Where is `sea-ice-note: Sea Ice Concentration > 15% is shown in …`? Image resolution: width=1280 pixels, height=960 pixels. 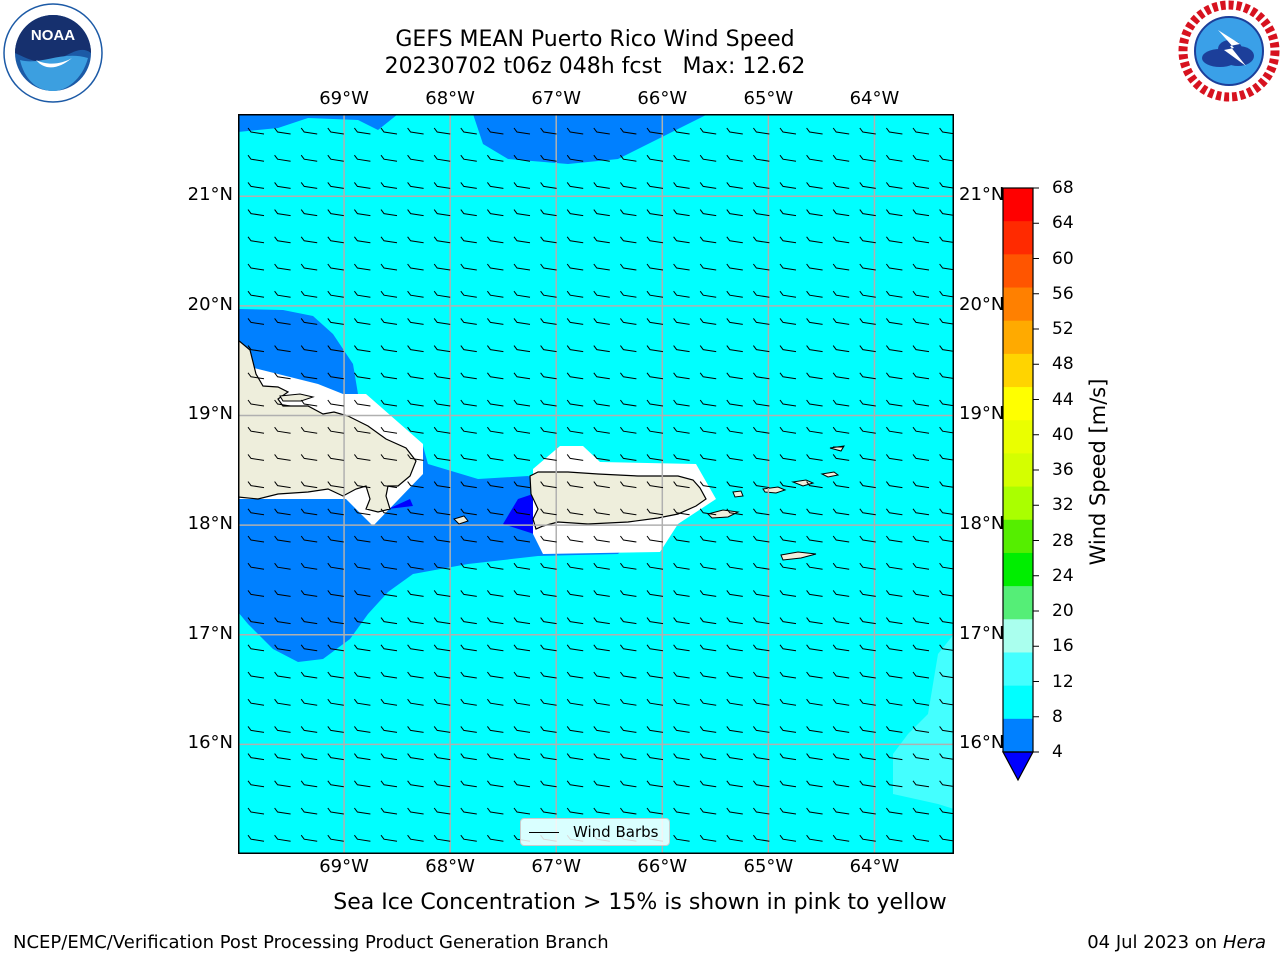
sea-ice-note: Sea Ice Concentration > 15% is shown in … is located at coordinates (640, 902).